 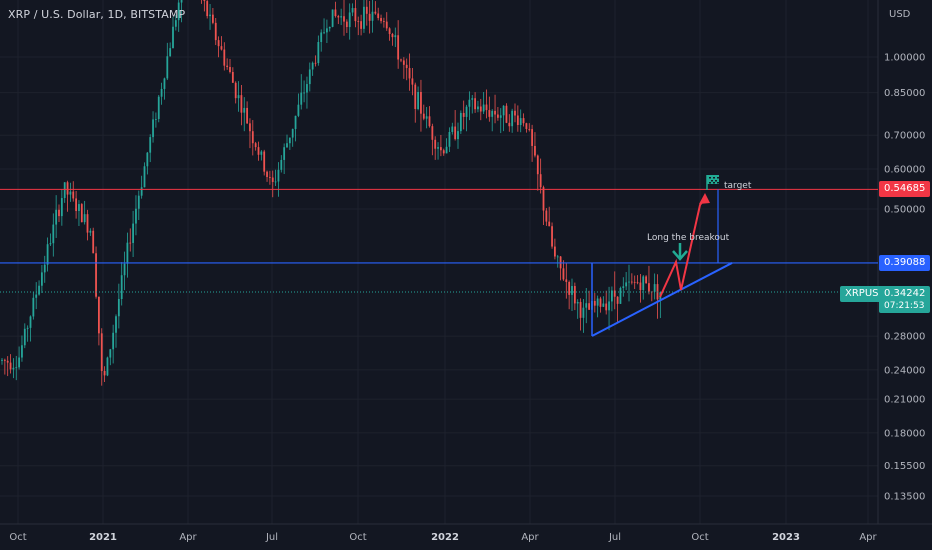 What do you see at coordinates (905, 299) in the screenshot?
I see `current-price-tag: 0.34242 07:21:53` at bounding box center [905, 299].